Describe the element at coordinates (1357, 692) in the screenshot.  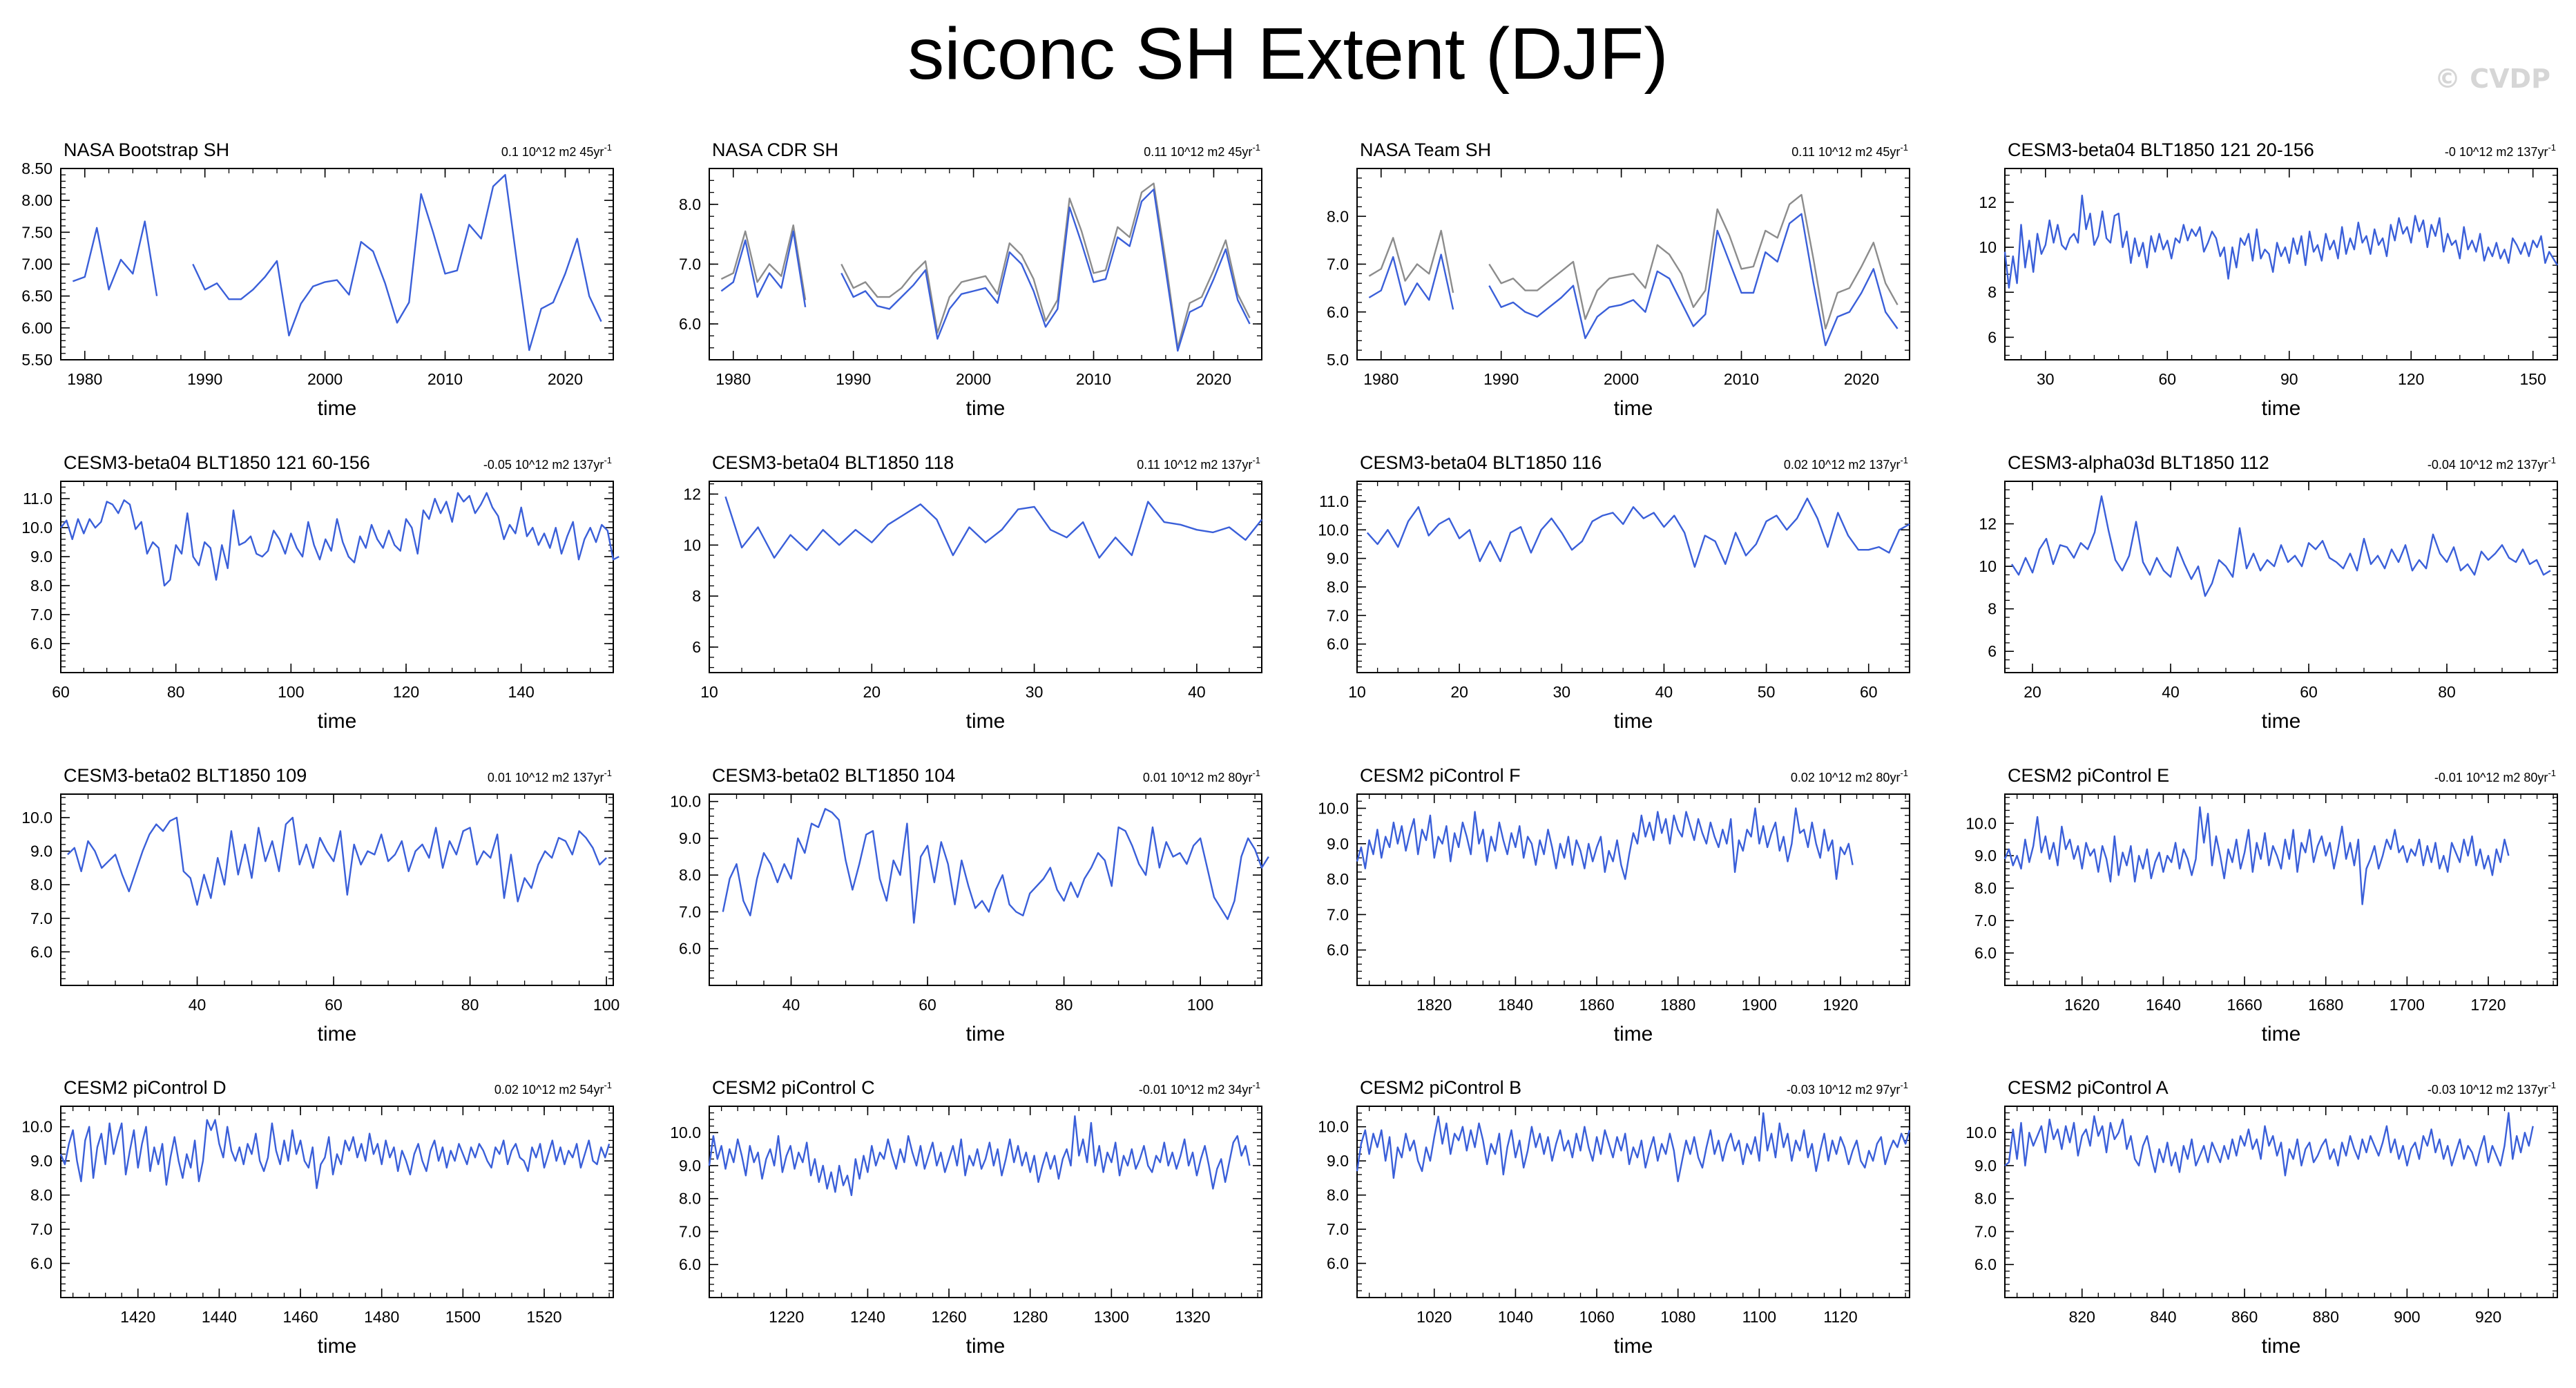
I see `x-tick-label: 10` at that location.